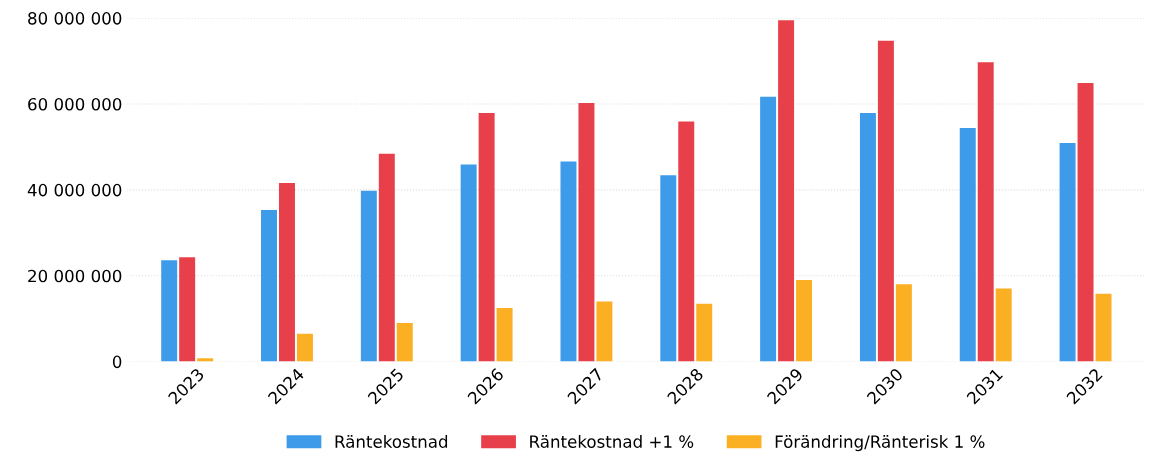  Describe the element at coordinates (75, 104) in the screenshot. I see `y-tick-label: 60 000 000` at that location.